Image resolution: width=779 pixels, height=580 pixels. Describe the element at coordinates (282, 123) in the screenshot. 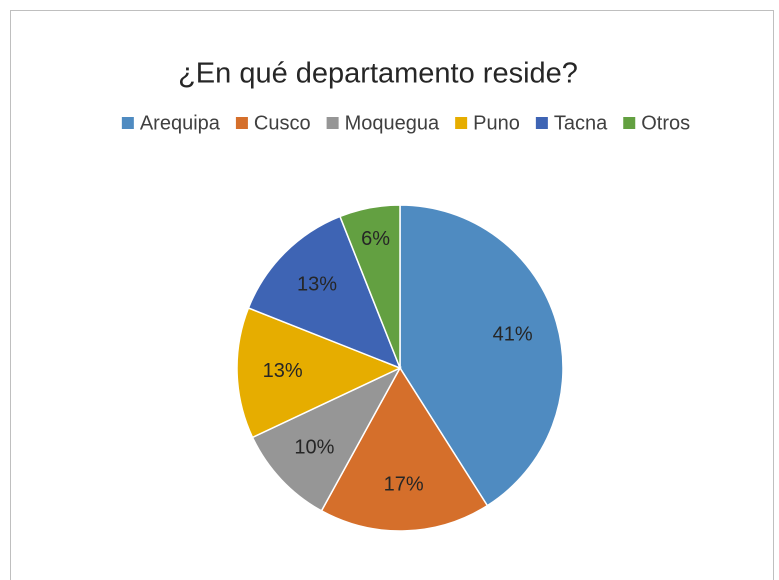

I see `legend-label: Cusco` at that location.